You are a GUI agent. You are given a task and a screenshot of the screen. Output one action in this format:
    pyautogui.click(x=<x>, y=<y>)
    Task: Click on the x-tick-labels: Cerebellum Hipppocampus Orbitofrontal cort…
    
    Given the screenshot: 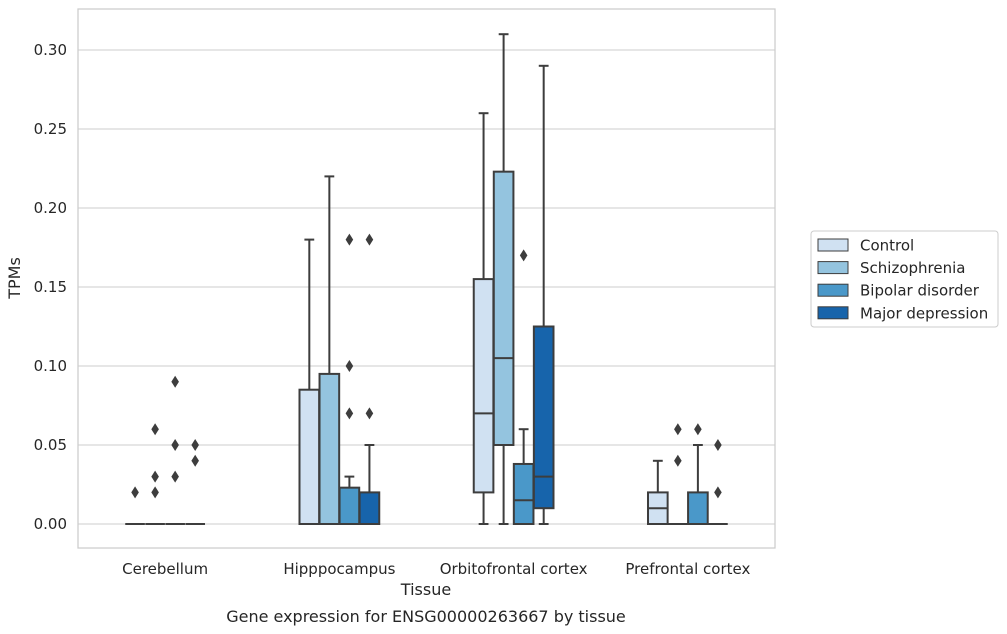 What is the action you would take?
    pyautogui.click(x=436, y=569)
    